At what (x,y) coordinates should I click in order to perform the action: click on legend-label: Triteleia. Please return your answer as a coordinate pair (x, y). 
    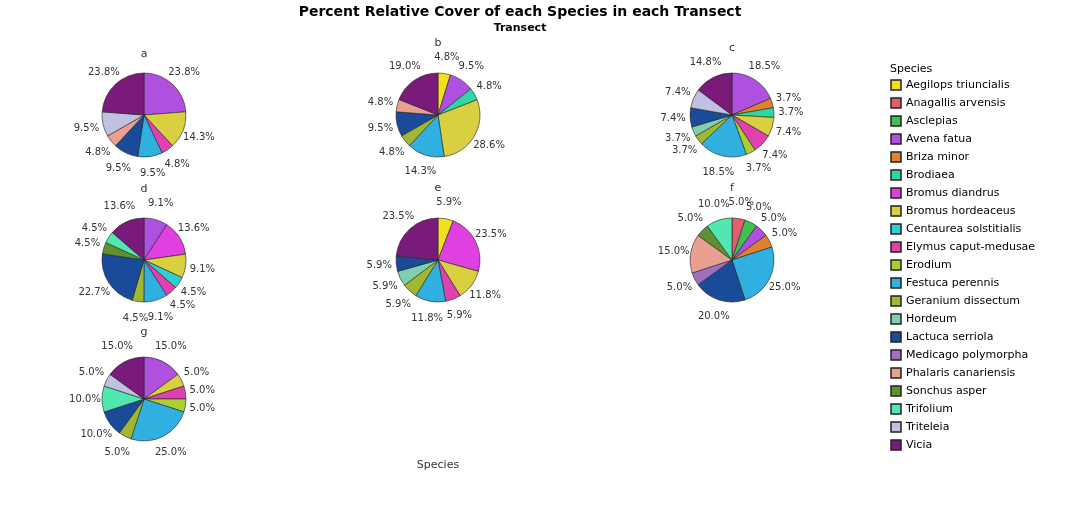
    Looking at the image, I should click on (927, 426).